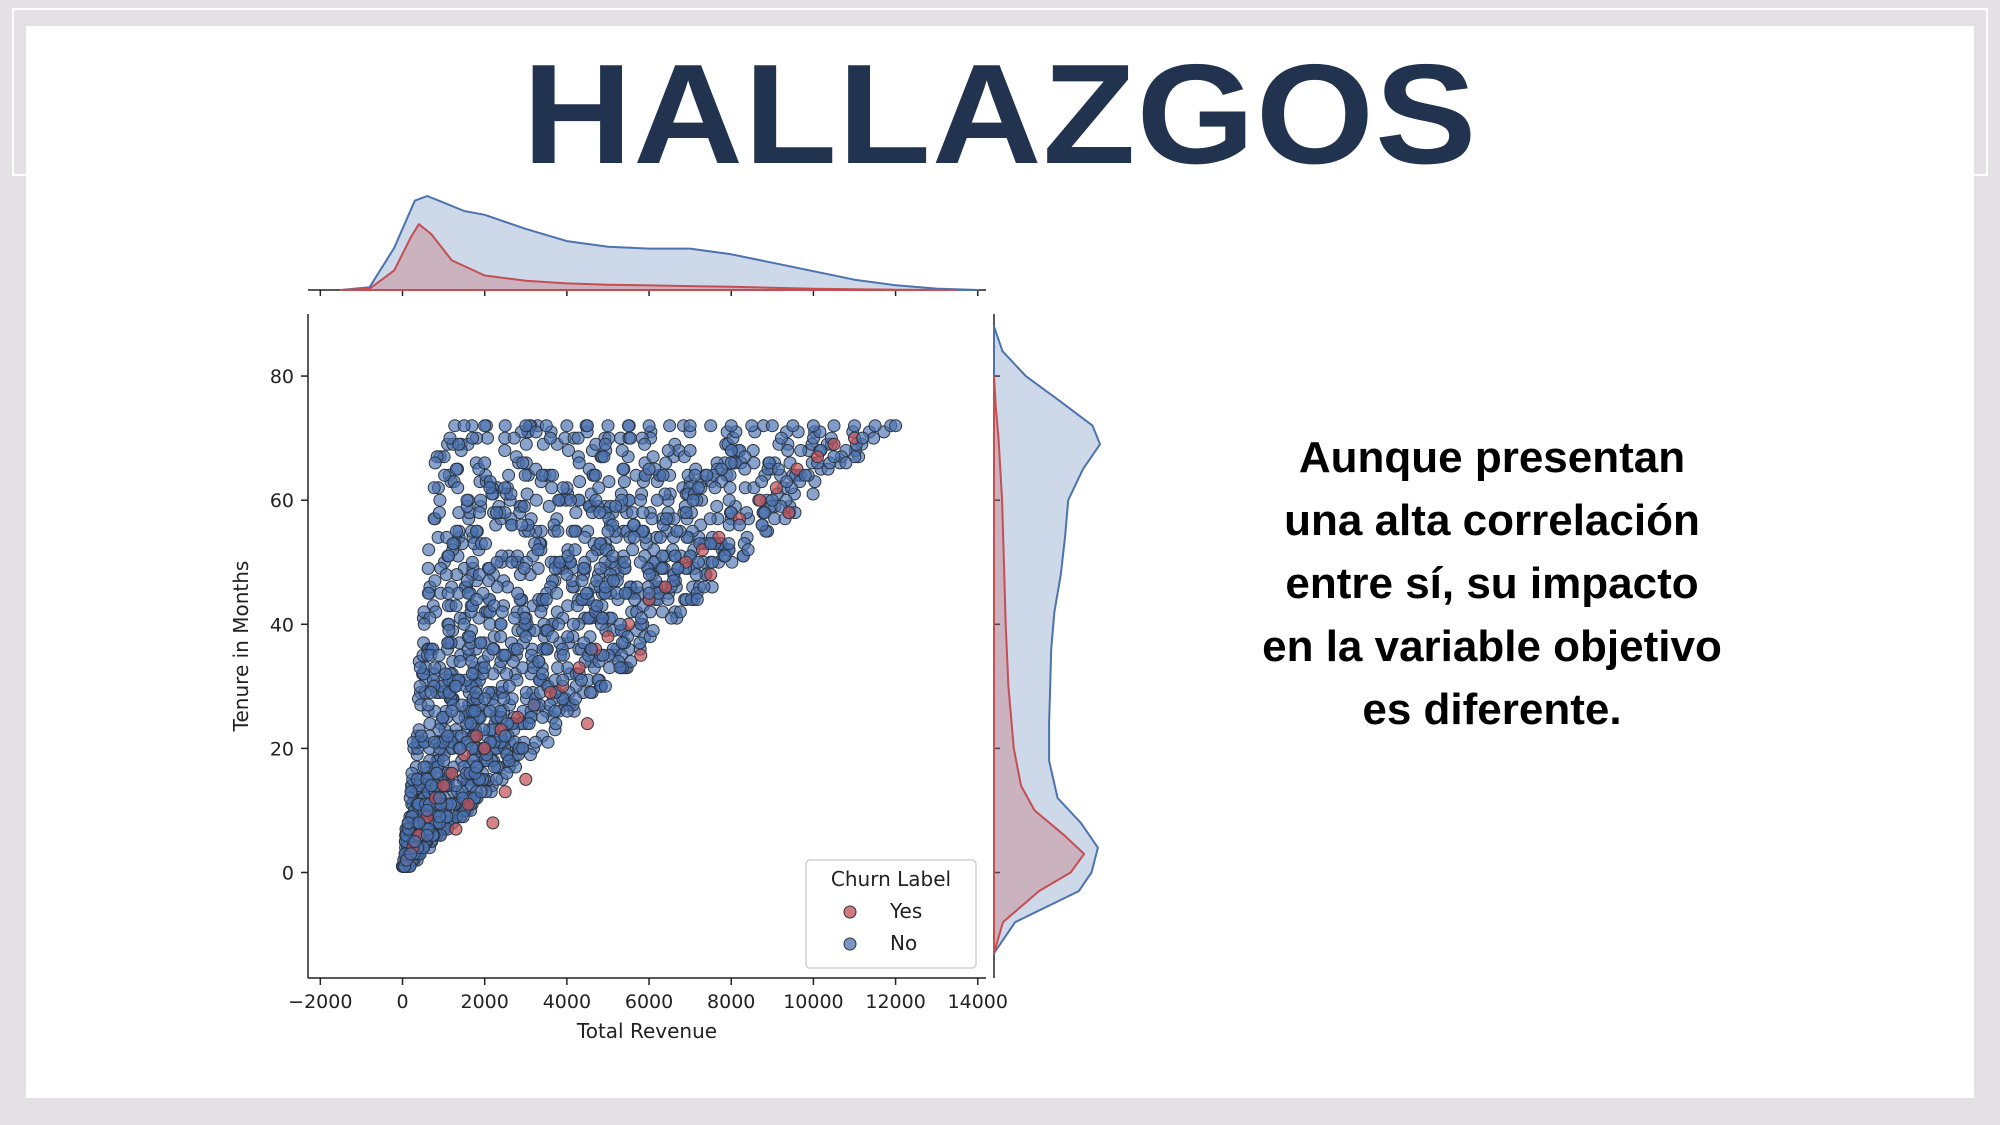 Image resolution: width=2000 pixels, height=1125 pixels. Describe the element at coordinates (813, 1002) in the screenshot. I see `x-tick-label: 10000` at that location.